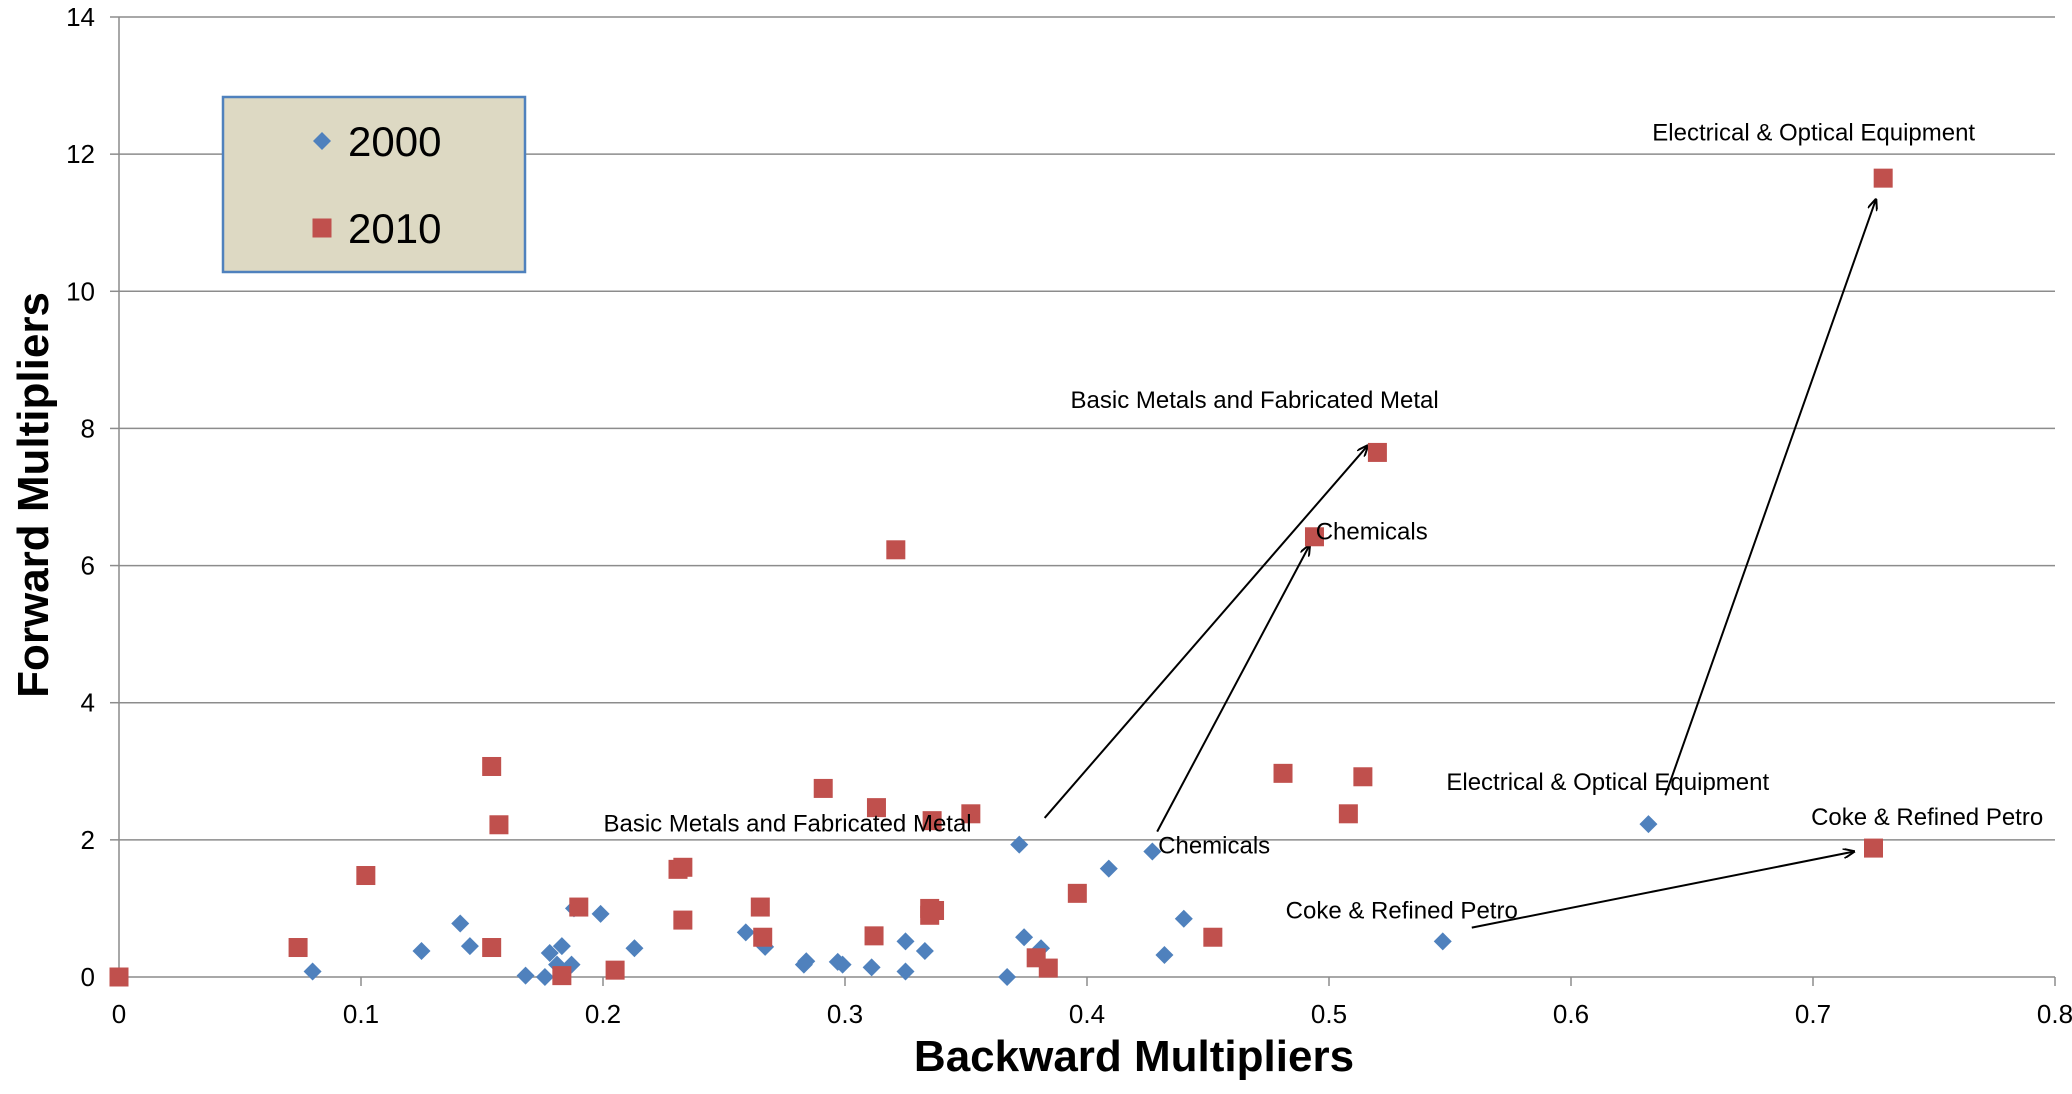  What do you see at coordinates (322, 141) in the screenshot?
I see `legend-marker-2000` at bounding box center [322, 141].